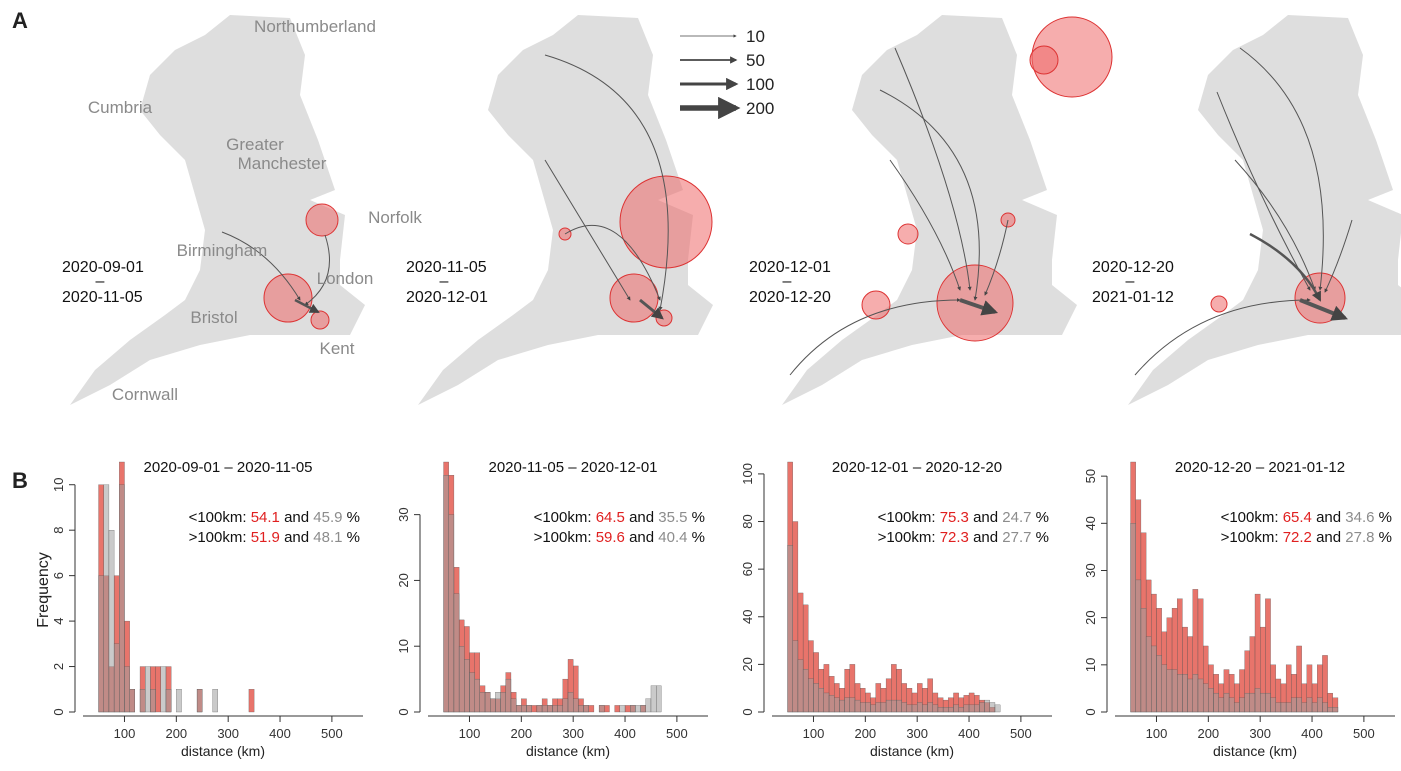  What do you see at coordinates (907, 537) in the screenshot?
I see `annotation-prefix: >100km:` at bounding box center [907, 537].